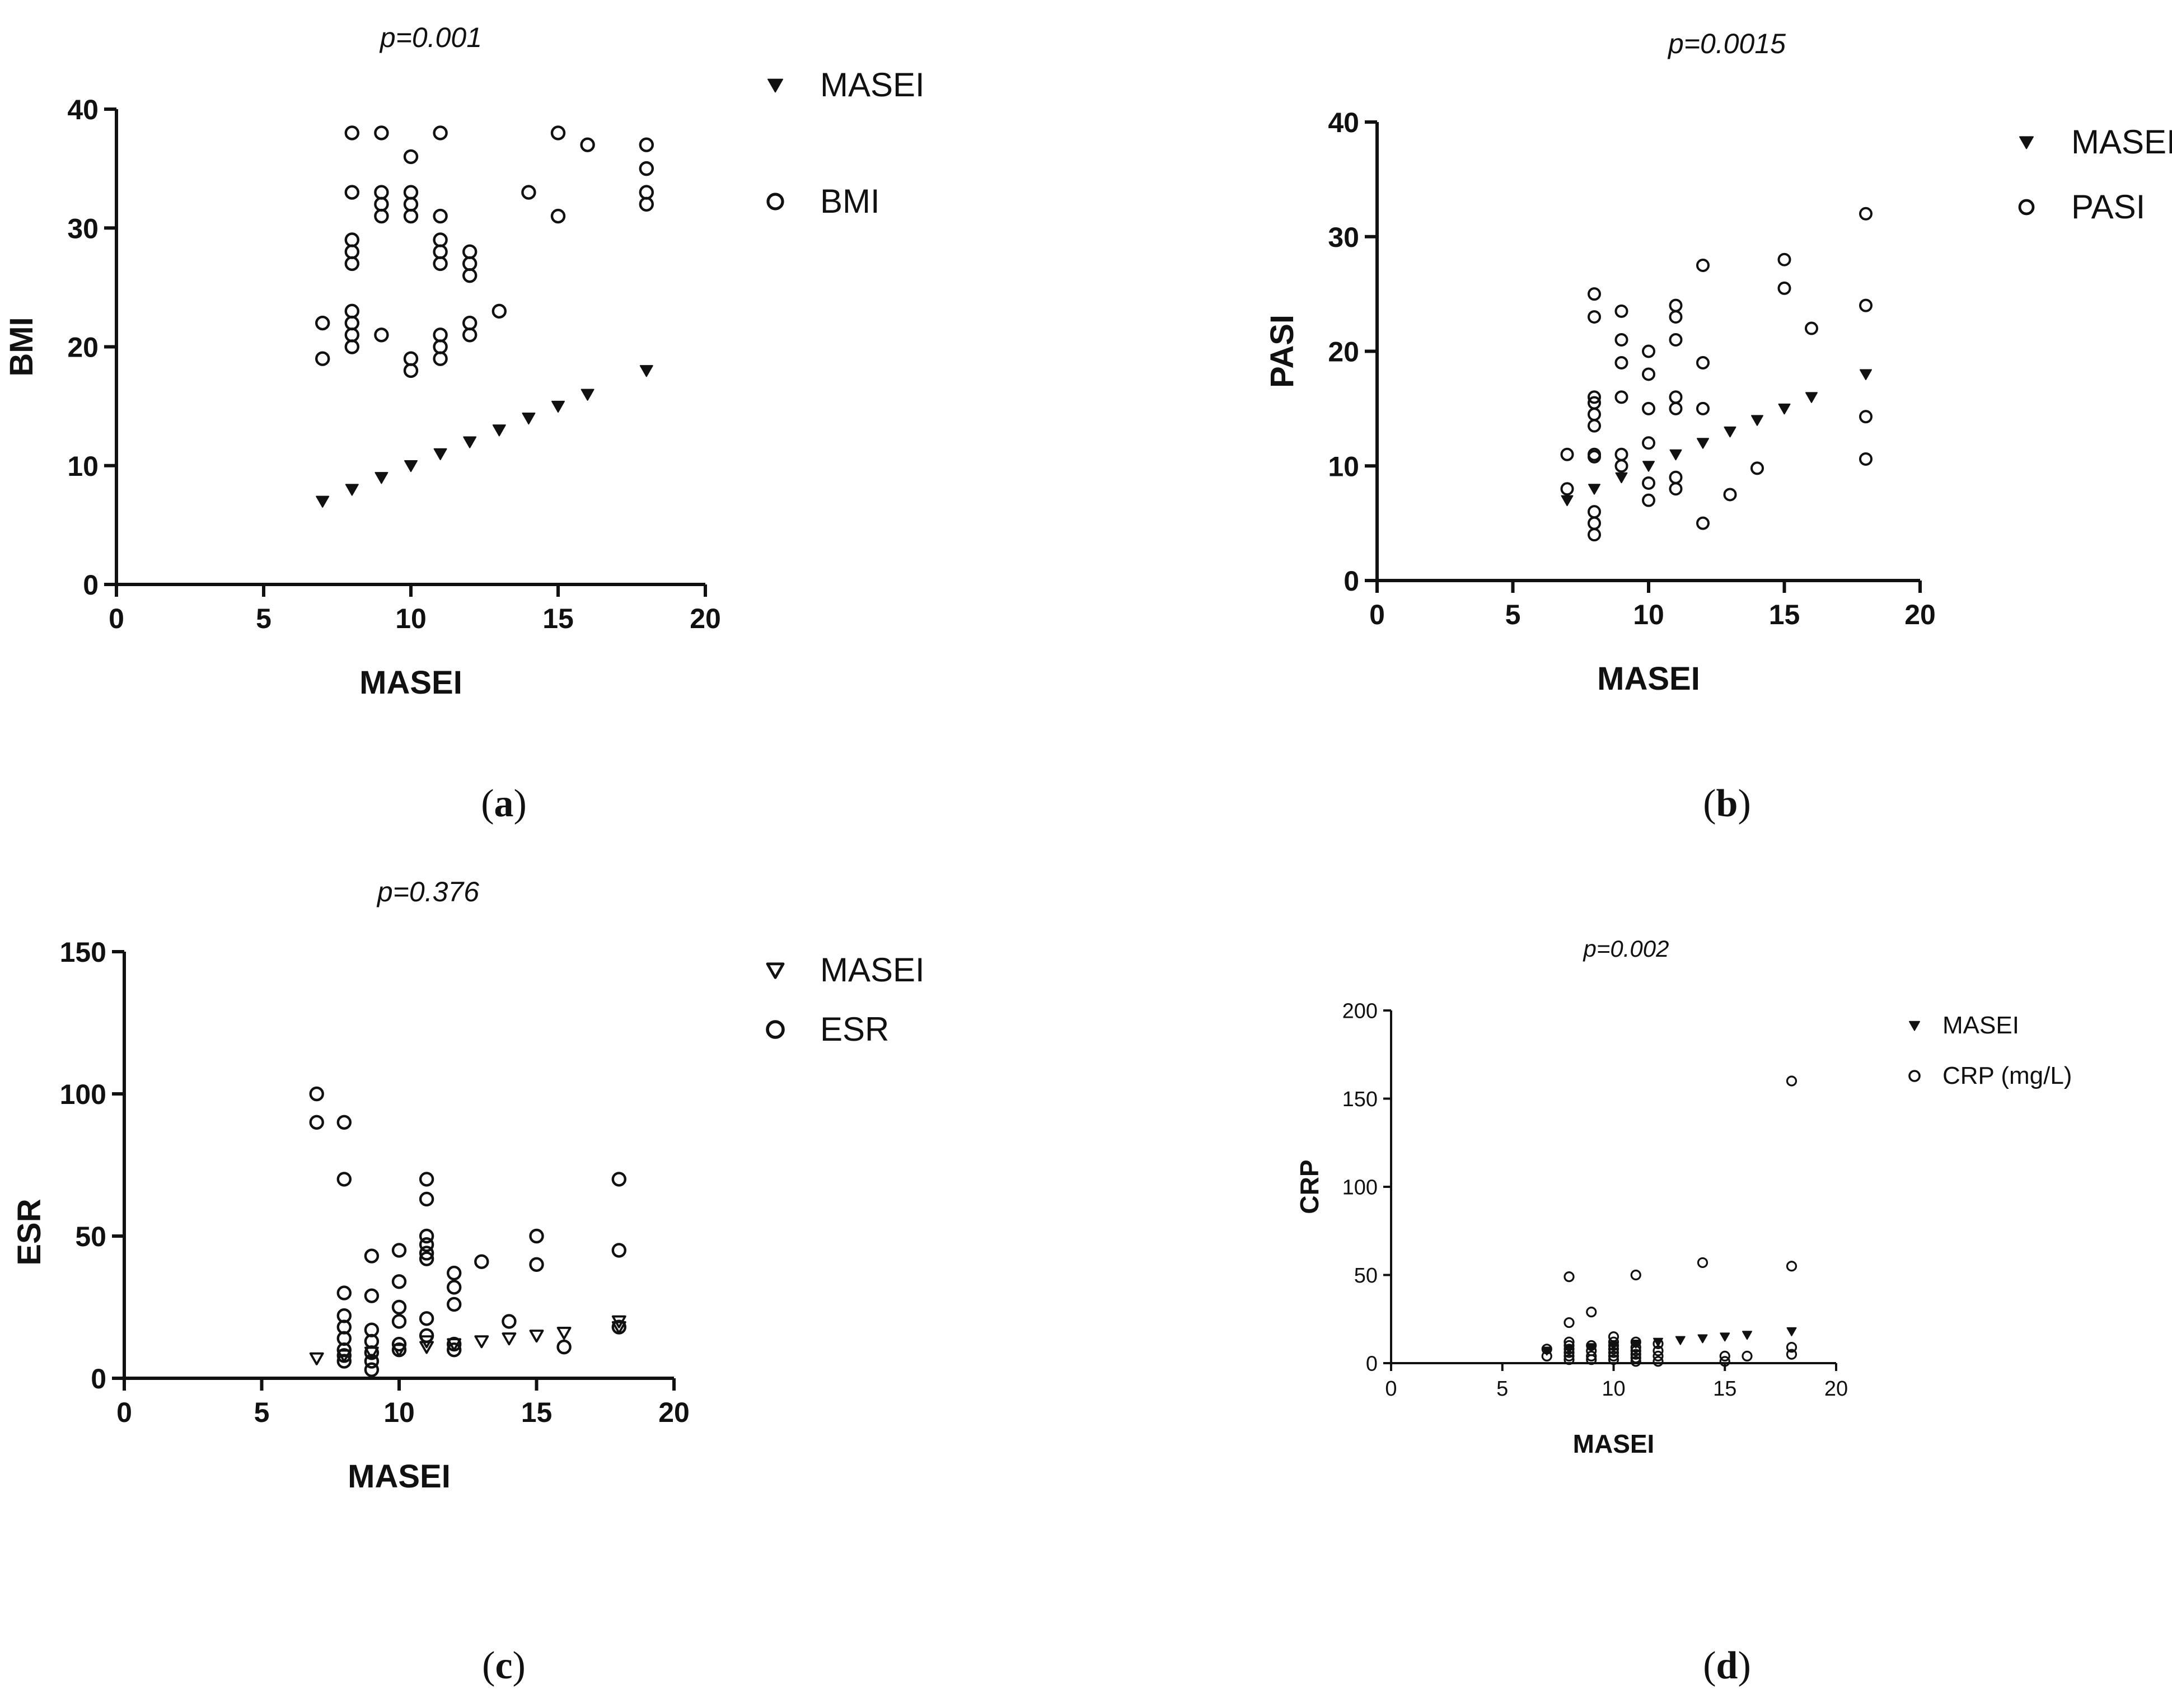 The width and height of the screenshot is (2172, 1708). What do you see at coordinates (1343, 466) in the screenshot?
I see `y-tick-label: 10` at bounding box center [1343, 466].